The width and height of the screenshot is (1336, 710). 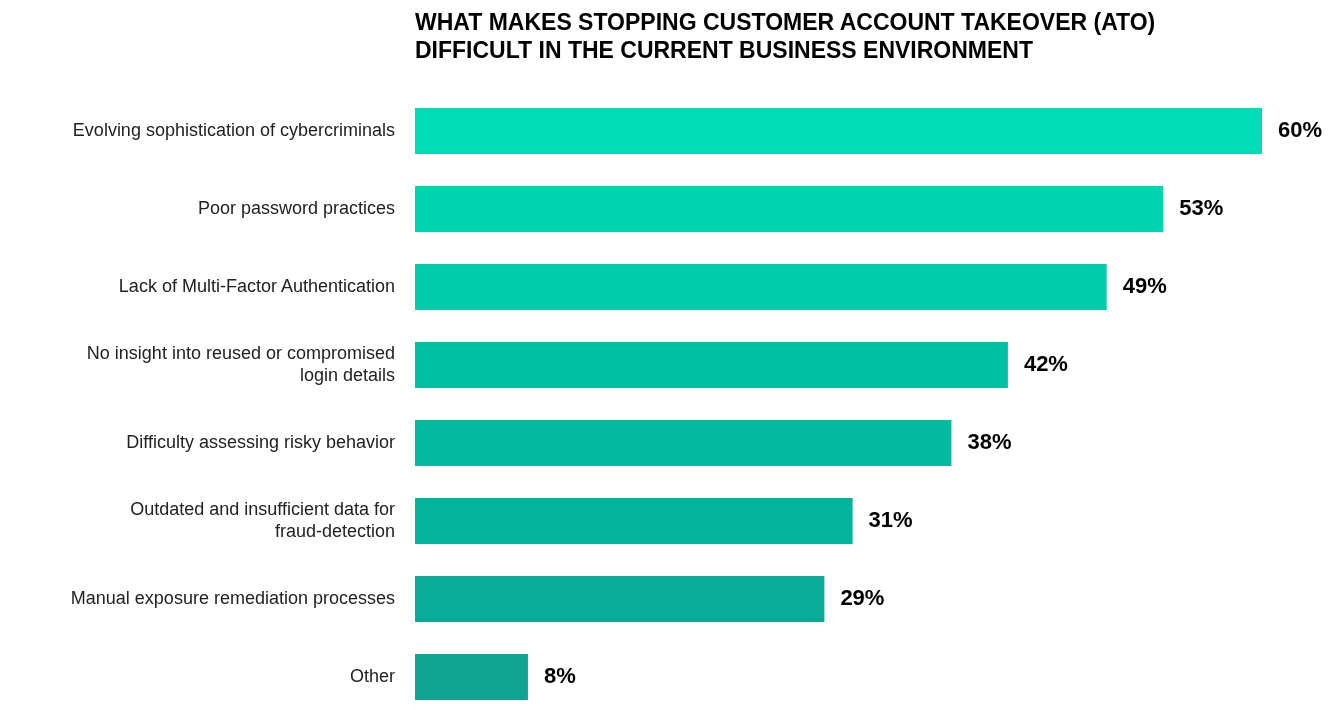 What do you see at coordinates (1201, 207) in the screenshot?
I see `data-label: 53%` at bounding box center [1201, 207].